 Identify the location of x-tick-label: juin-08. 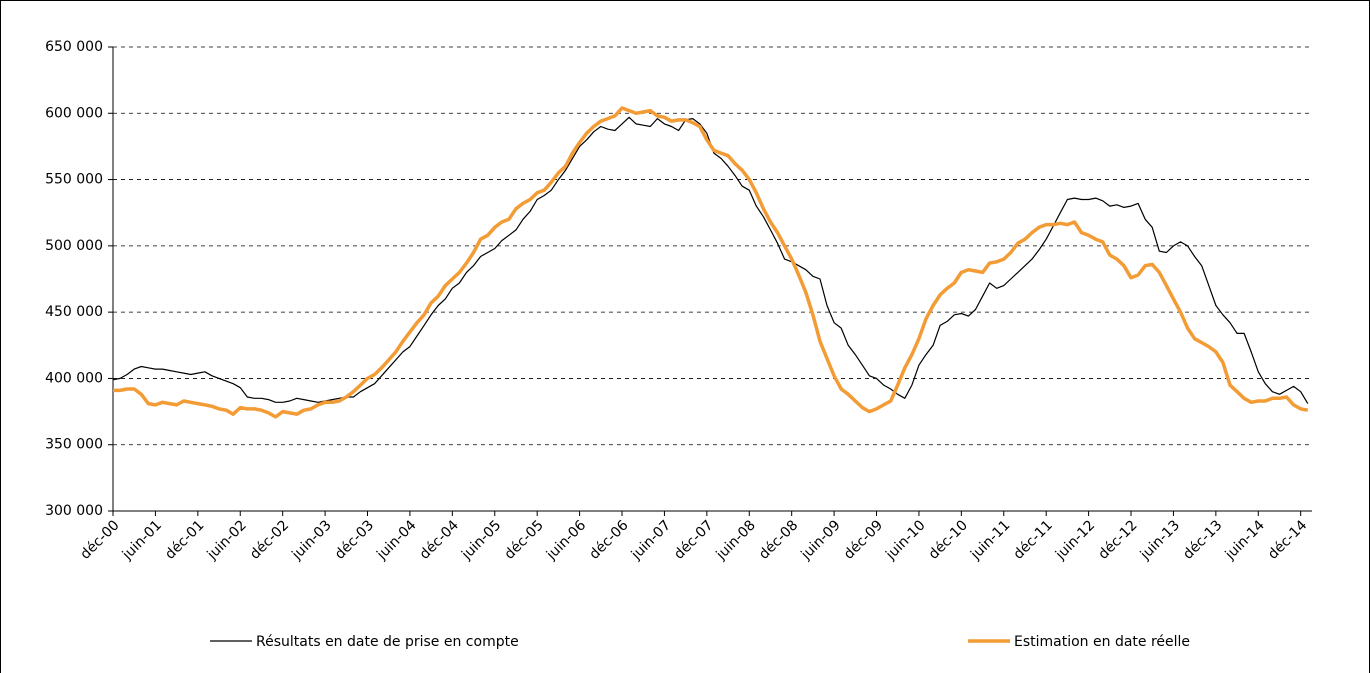
(736, 540).